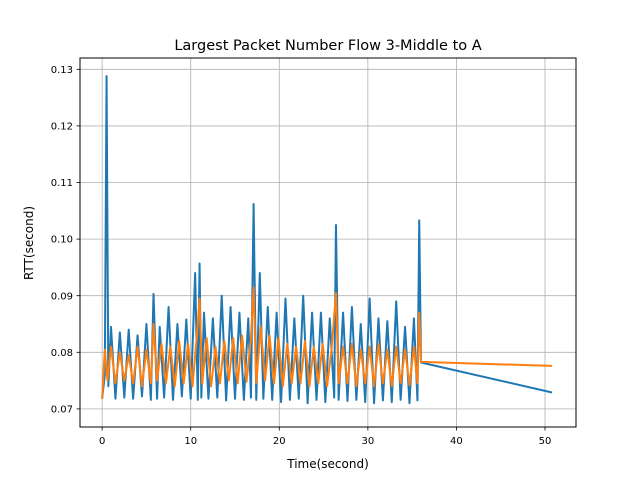 This screenshot has width=640, height=484. I want to click on chart-title: Largest Packet Number Flow 3-Middle to A, so click(327, 46).